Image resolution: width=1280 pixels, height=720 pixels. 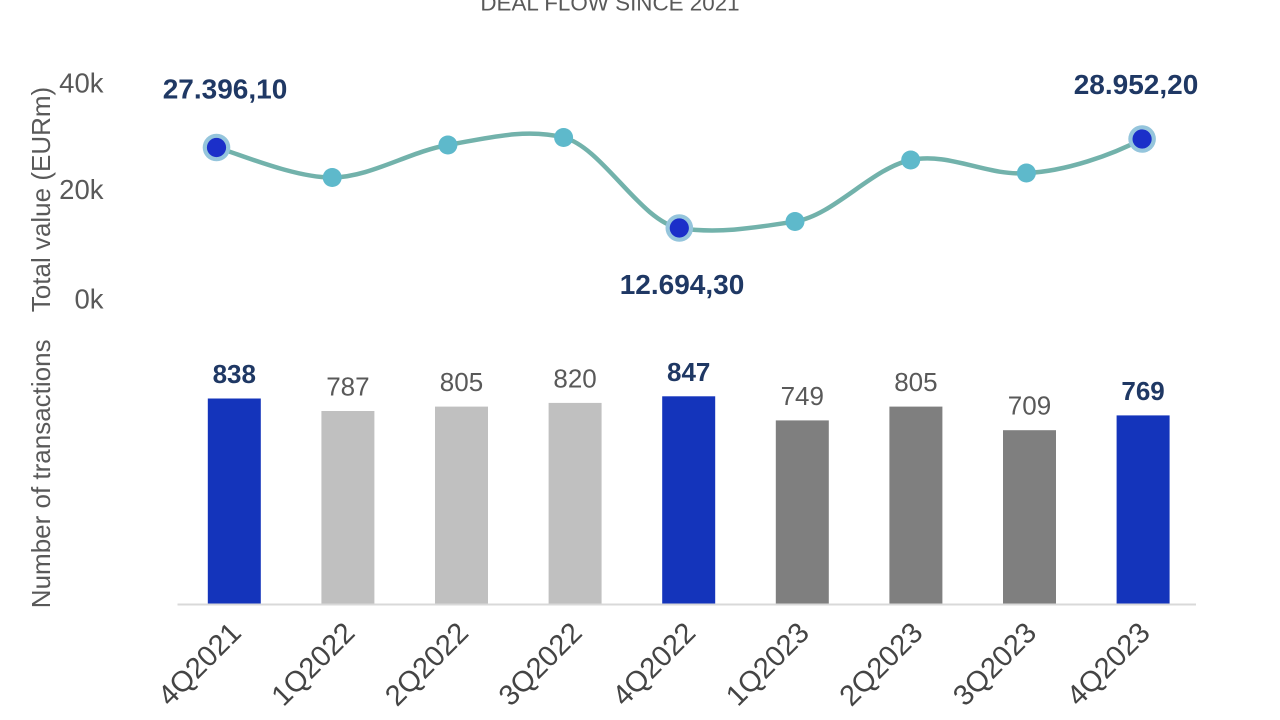 What do you see at coordinates (609, 8) in the screenshot?
I see `svg-text: DEAL FLOW SINCE 2021` at bounding box center [609, 8].